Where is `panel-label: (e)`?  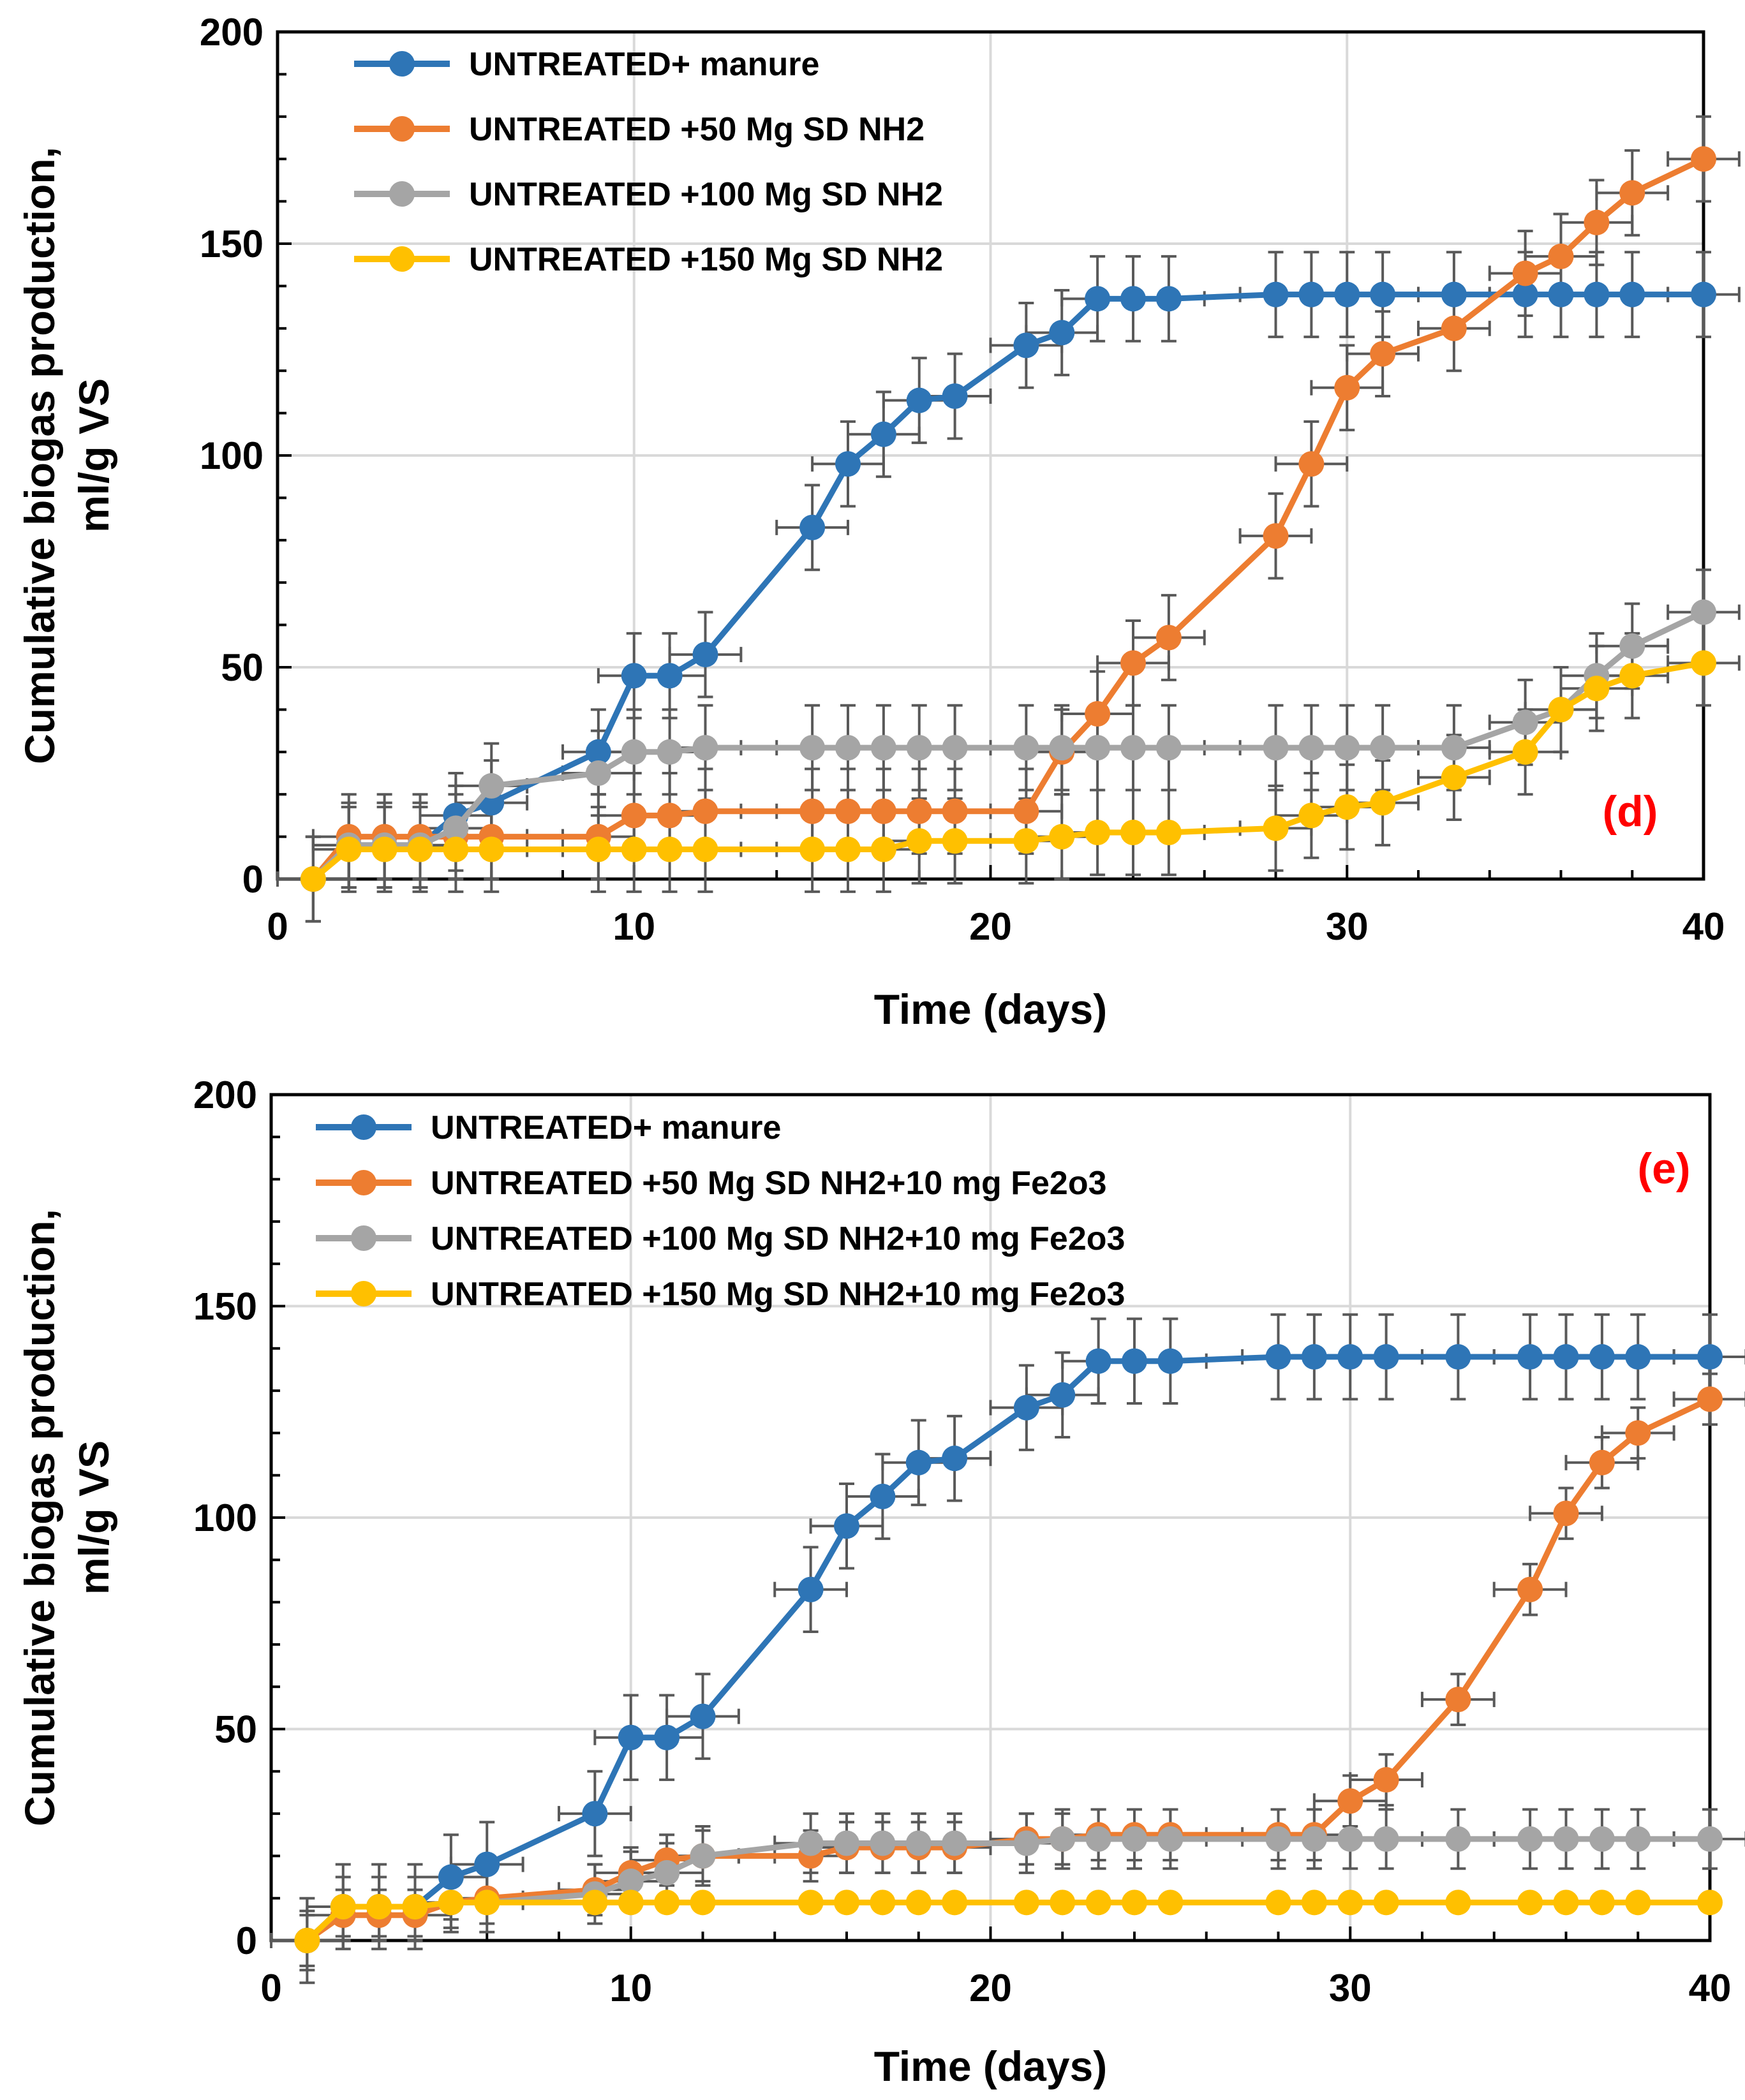
panel-label: (e) is located at coordinates (1663, 1169).